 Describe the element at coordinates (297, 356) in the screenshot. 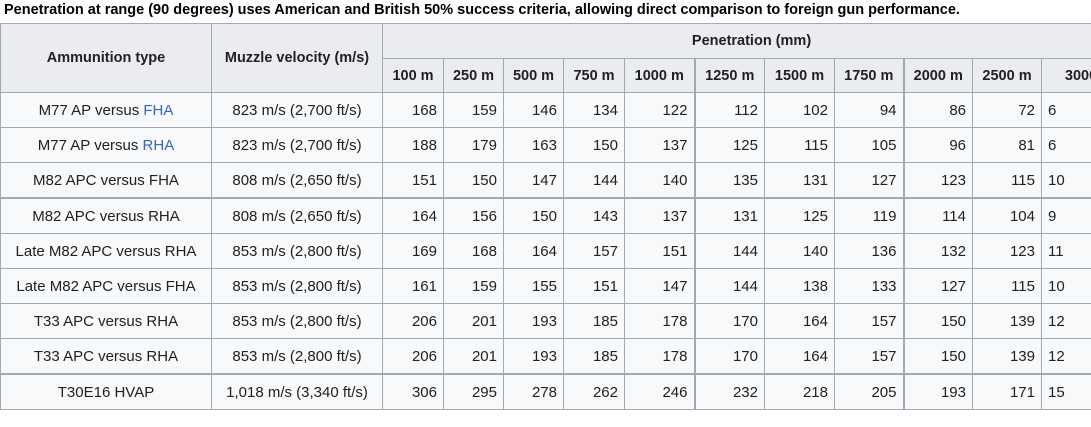

I see `velocity-cell: 853 m/s (2,800 ft/s)` at that location.